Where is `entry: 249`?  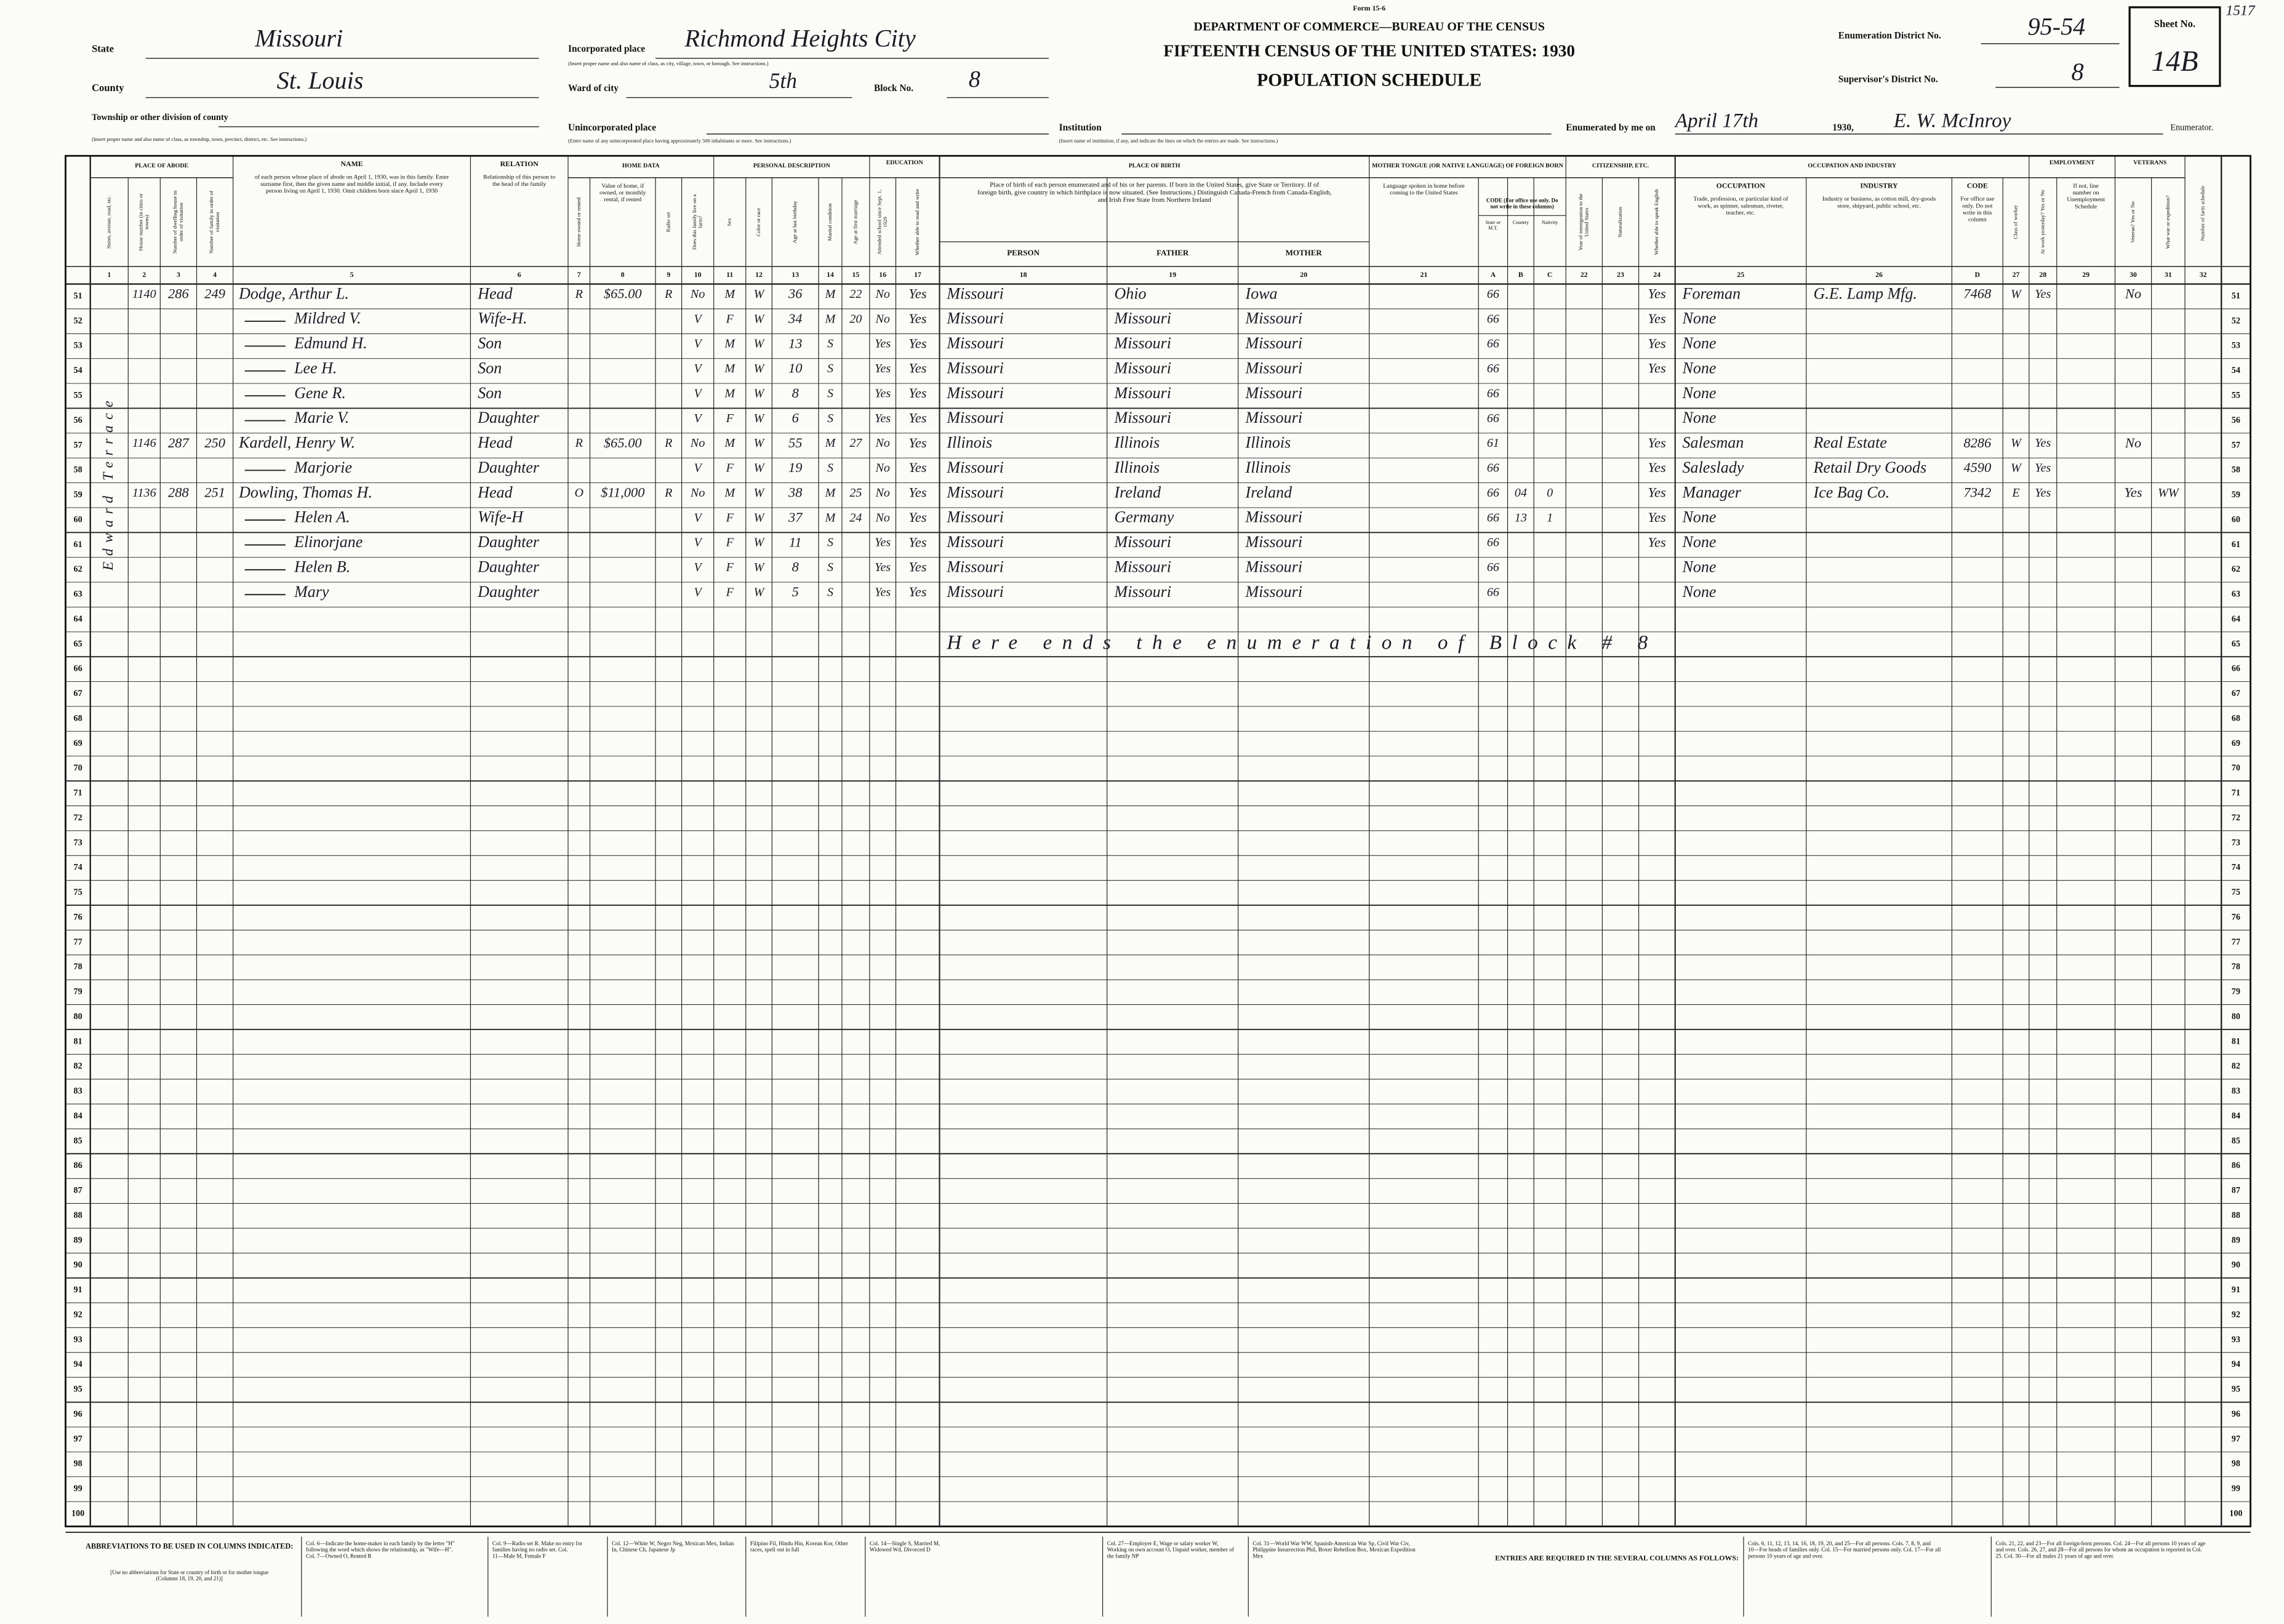 entry: 249 is located at coordinates (214, 294).